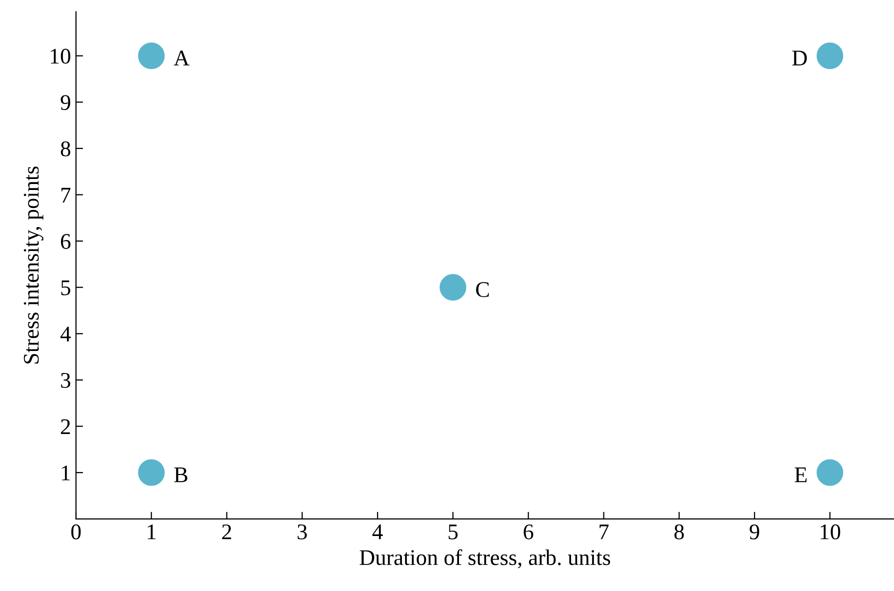 This screenshot has width=894, height=591. What do you see at coordinates (181, 475) in the screenshot?
I see `annotation: B` at bounding box center [181, 475].